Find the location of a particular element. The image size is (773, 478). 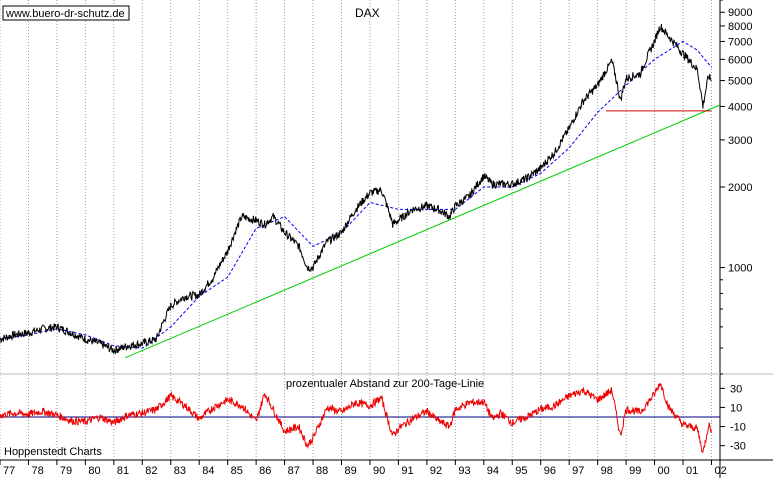

footer-credit: Hoppenstedt Charts is located at coordinates (53, 452).